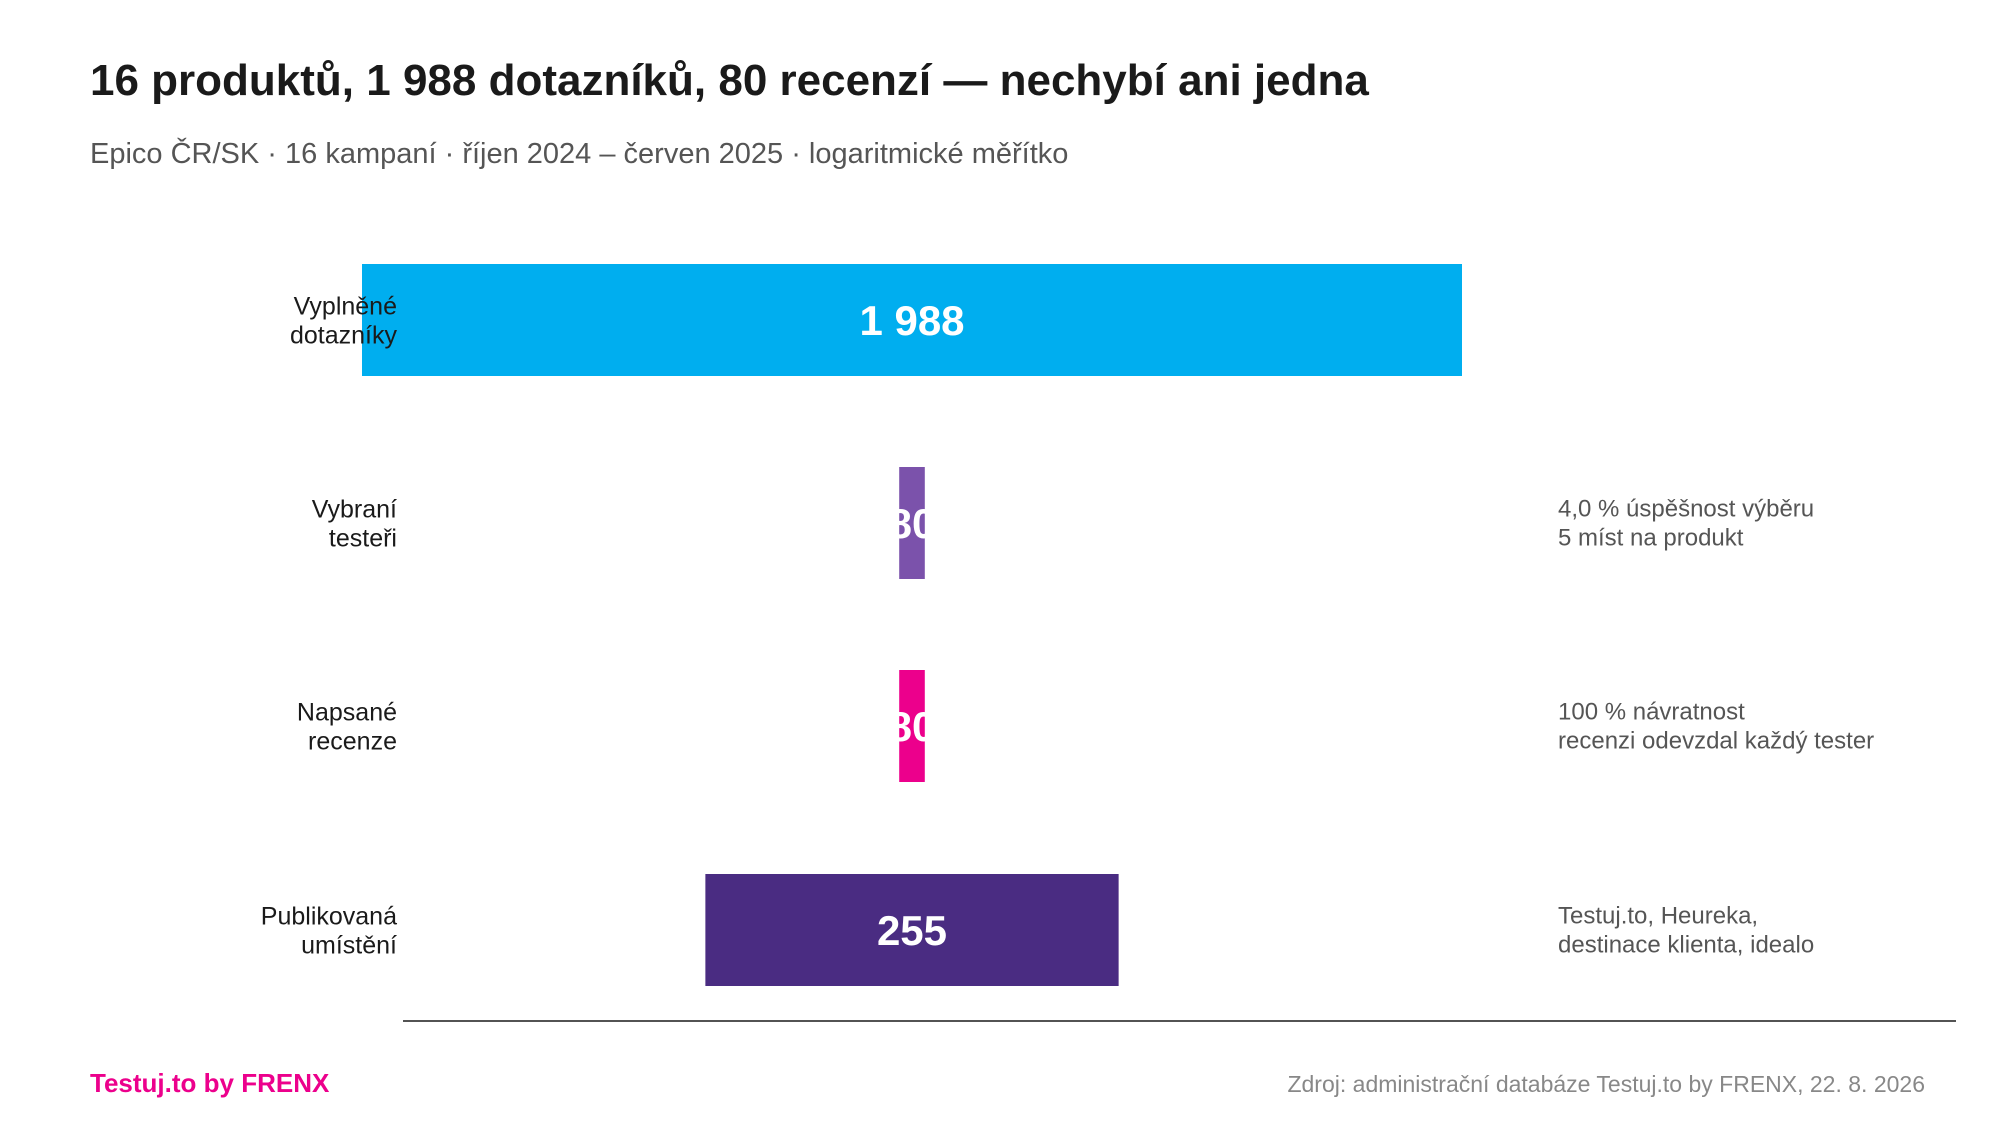 The height and width of the screenshot is (1125, 2000). What do you see at coordinates (1716, 741) in the screenshot?
I see `annotation-text: recenzi odevzdal každý tester` at bounding box center [1716, 741].